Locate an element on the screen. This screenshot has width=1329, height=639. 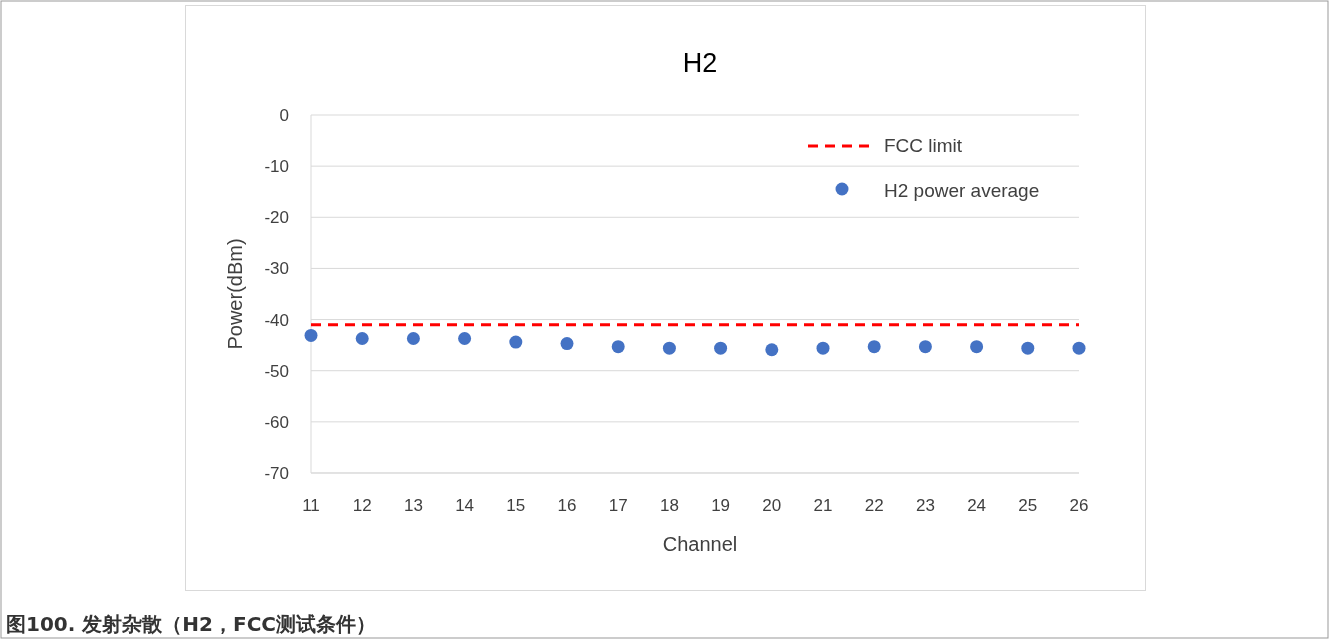
caption: 图100. 发射杂散（H2，FCC测试条件） is located at coordinates (191, 624).